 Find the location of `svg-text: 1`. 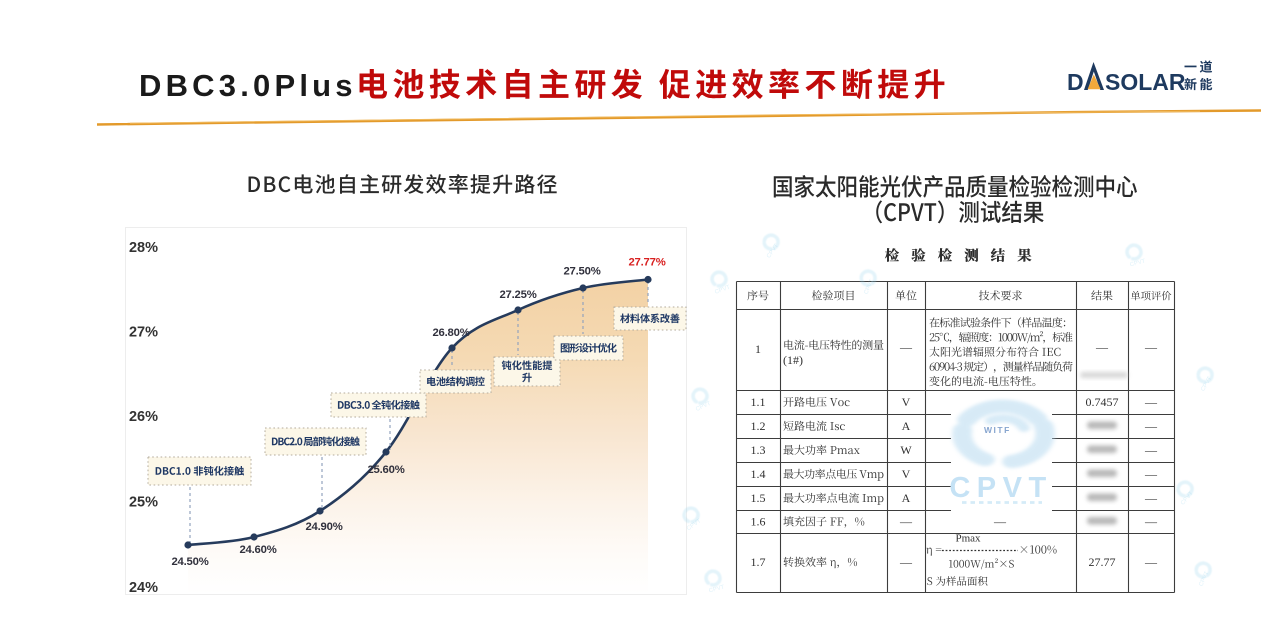

svg-text: 1 is located at coordinates (758, 349).